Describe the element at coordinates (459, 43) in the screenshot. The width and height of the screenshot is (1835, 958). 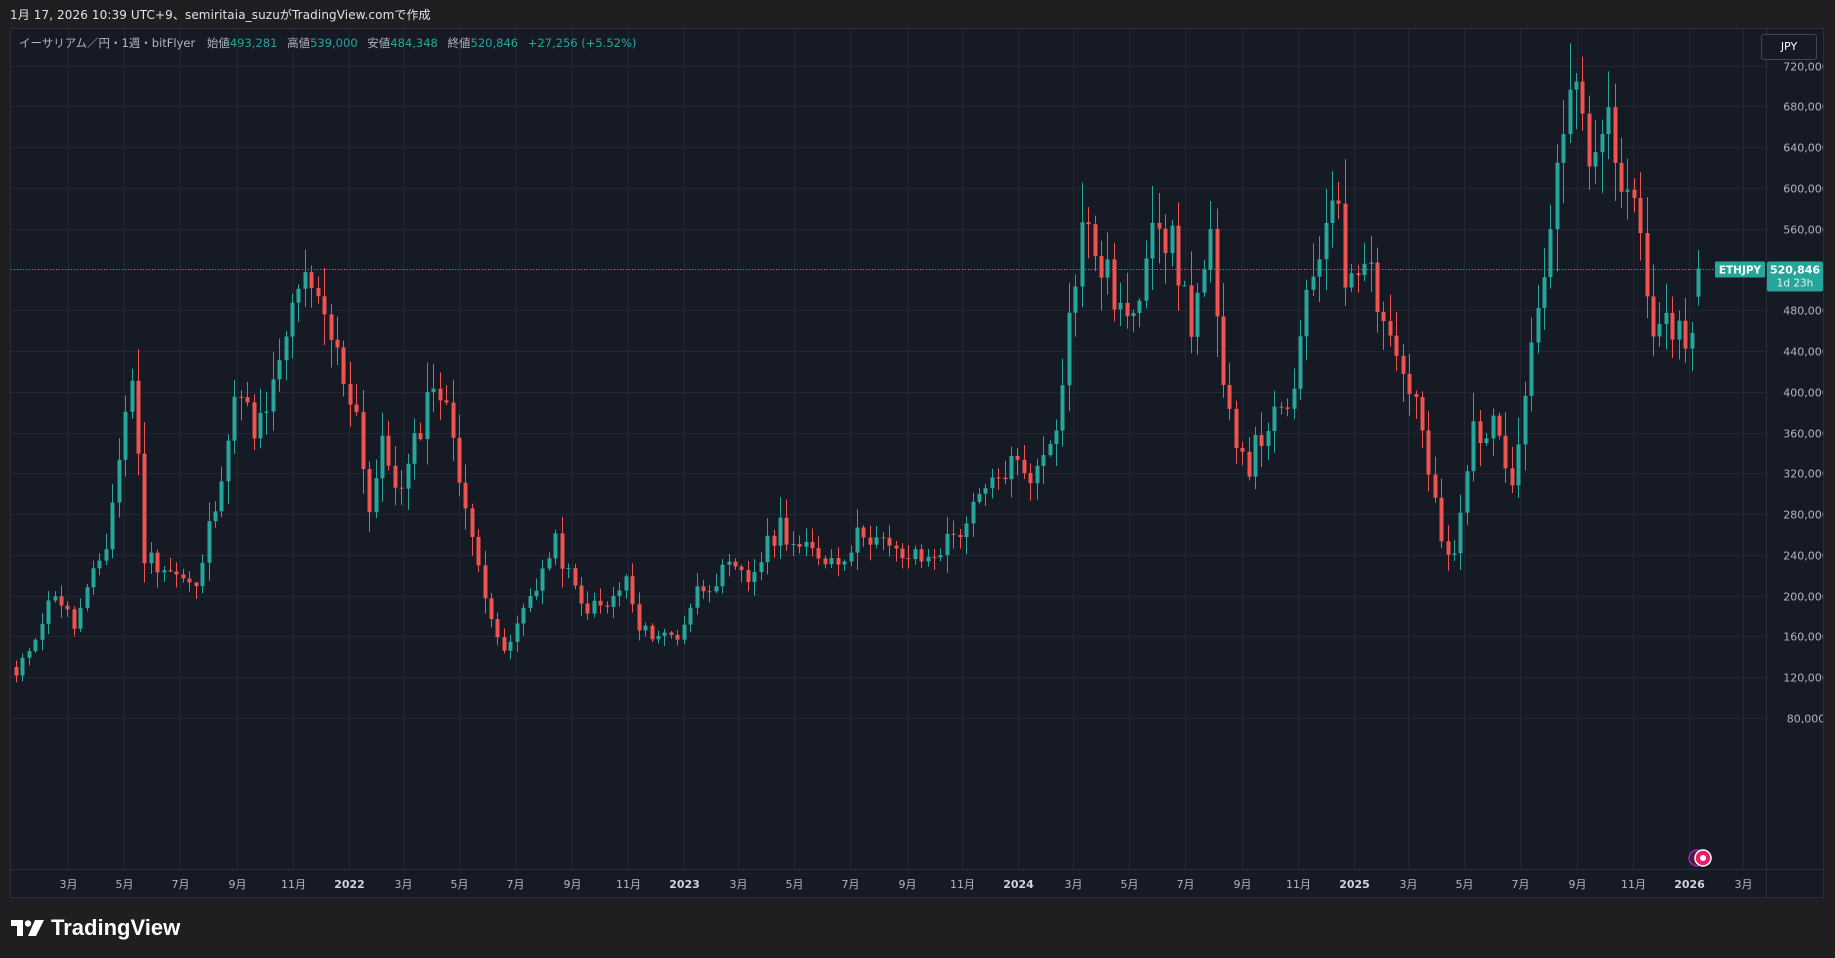
I see `close-label: 終値` at that location.